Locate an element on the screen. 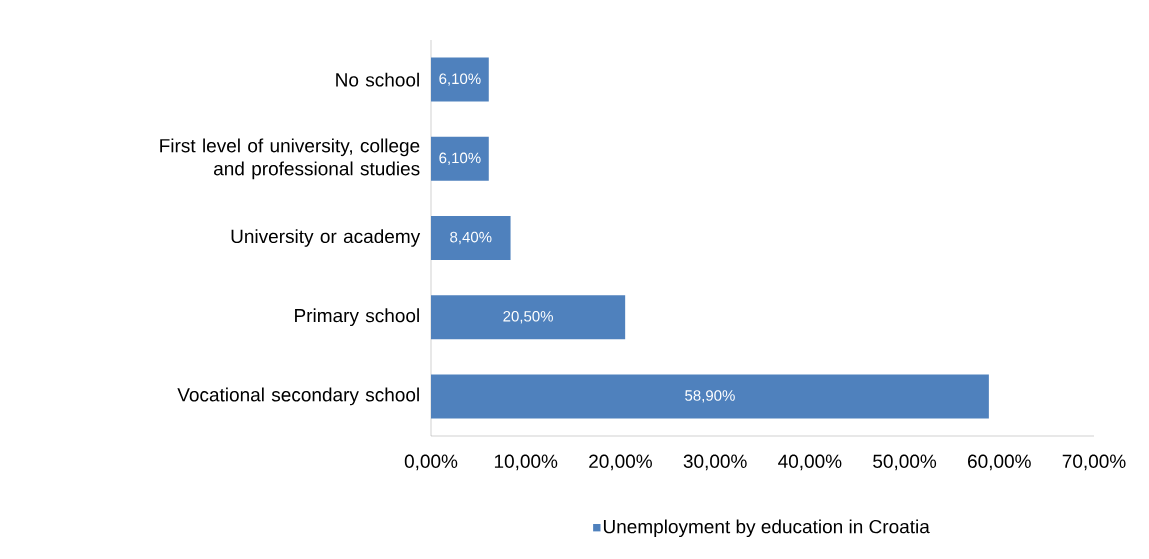  data-label: 8,40% is located at coordinates (471, 238).